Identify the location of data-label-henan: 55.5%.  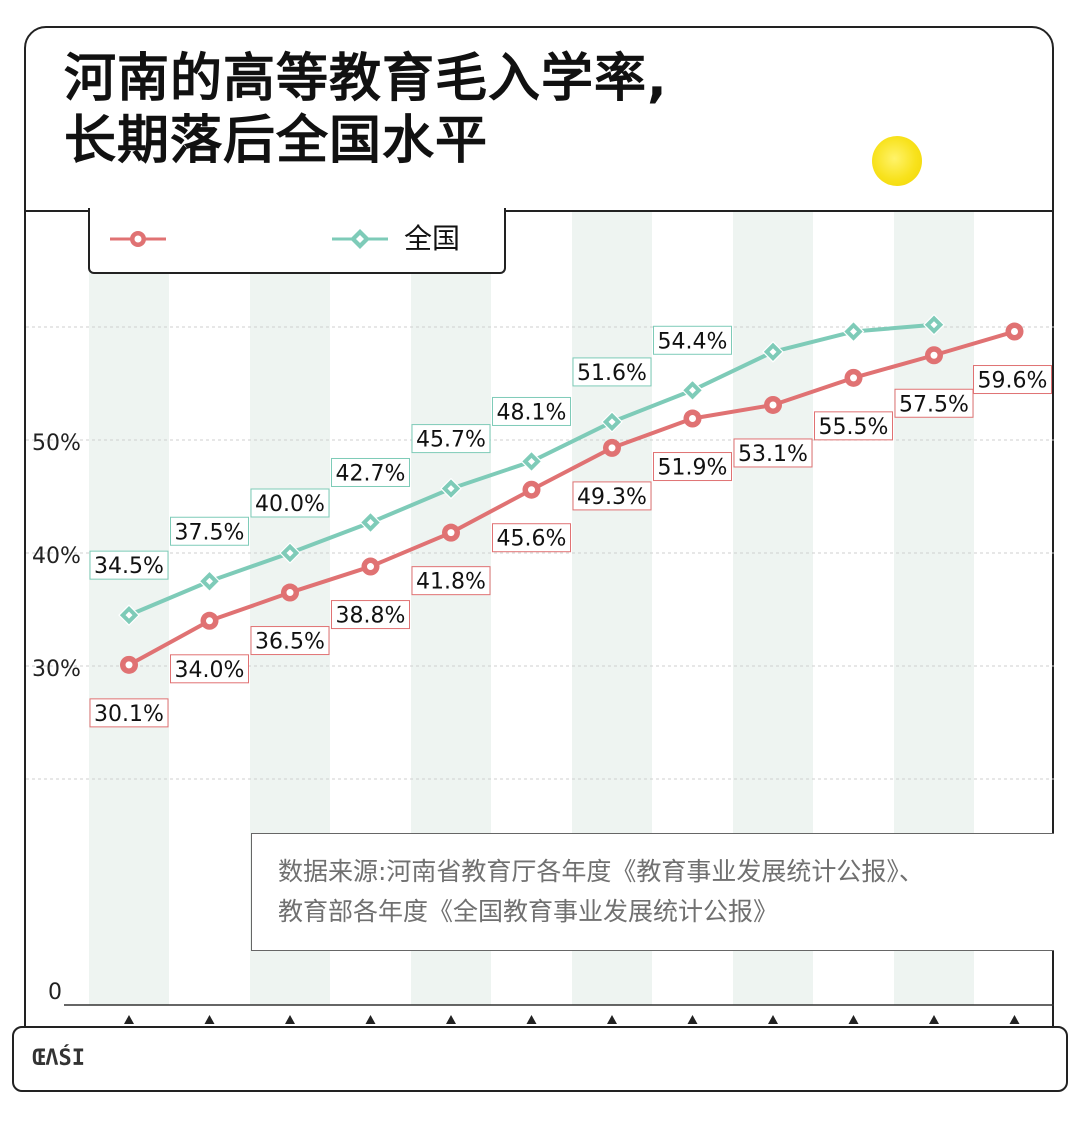
(853, 426).